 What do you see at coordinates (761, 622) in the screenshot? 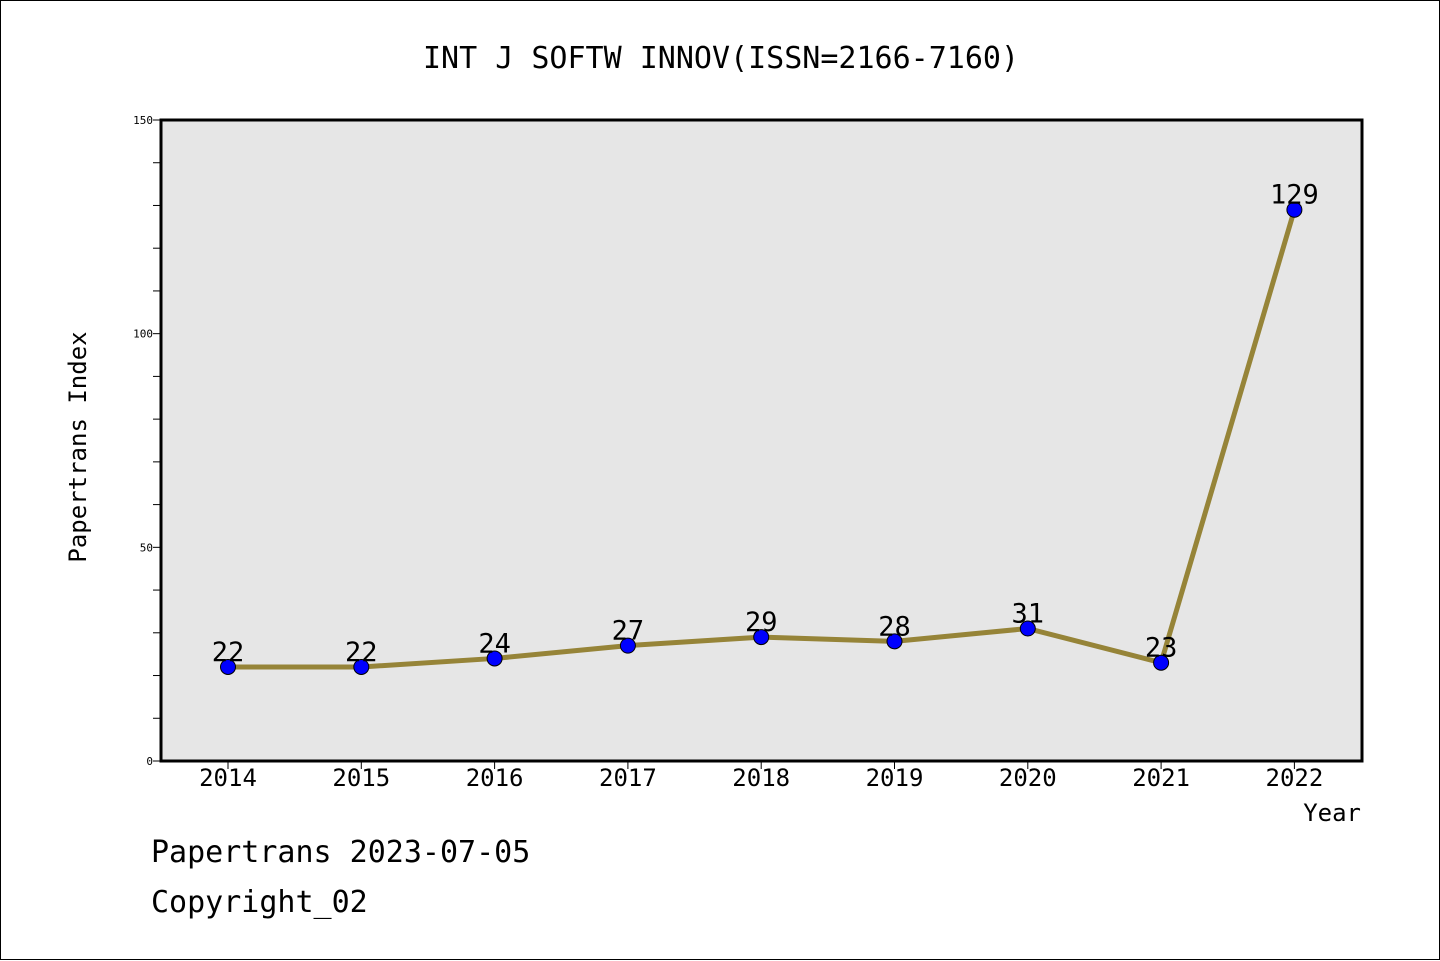
I see `data-label: 29` at bounding box center [761, 622].